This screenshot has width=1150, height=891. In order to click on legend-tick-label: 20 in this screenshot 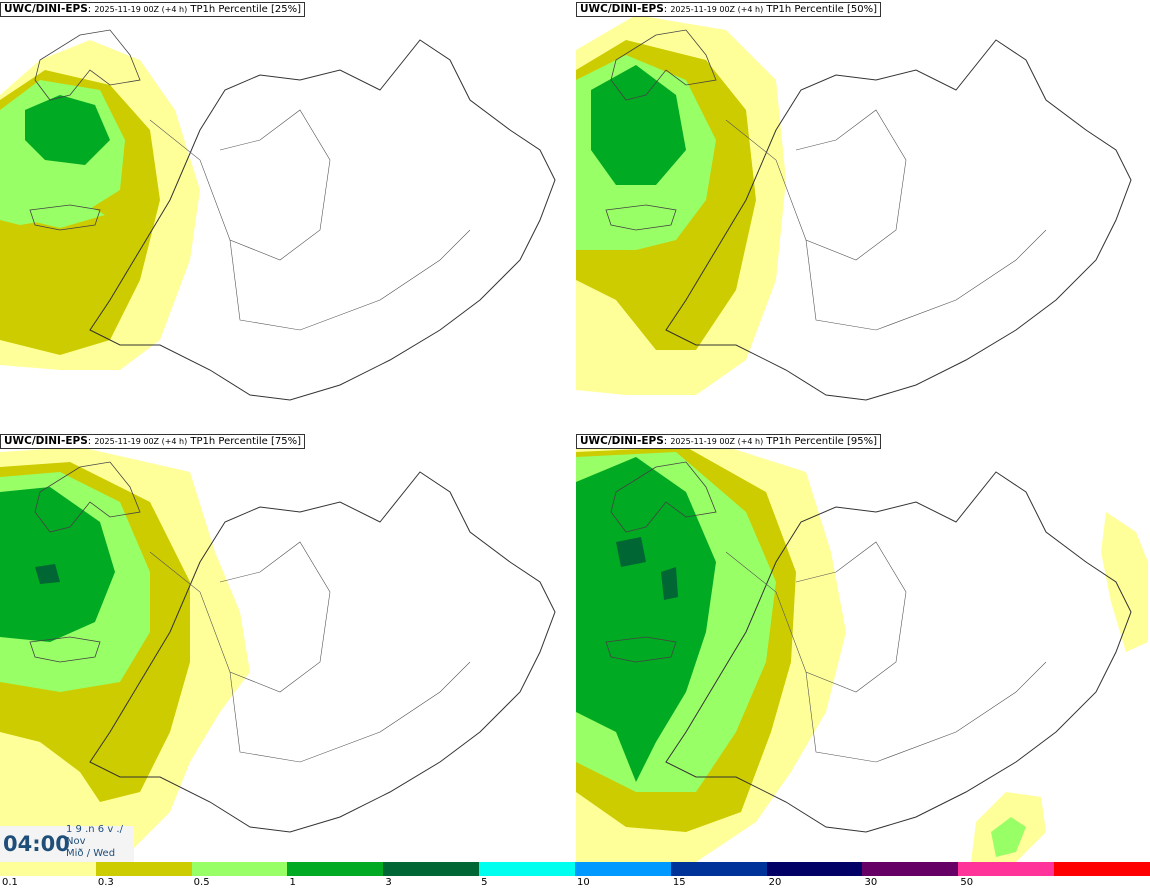, I will do `click(775, 882)`.